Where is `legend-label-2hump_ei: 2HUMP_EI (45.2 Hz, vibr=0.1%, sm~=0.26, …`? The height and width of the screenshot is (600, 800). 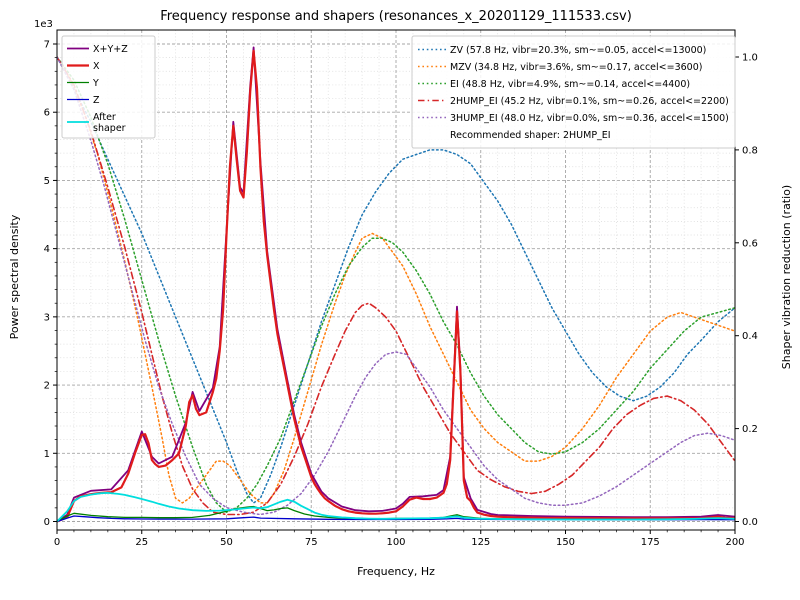
legend-label-2hump_ei: 2HUMP_EI (45.2 Hz, vibr=0.1%, sm~=0.26, … is located at coordinates (589, 101).